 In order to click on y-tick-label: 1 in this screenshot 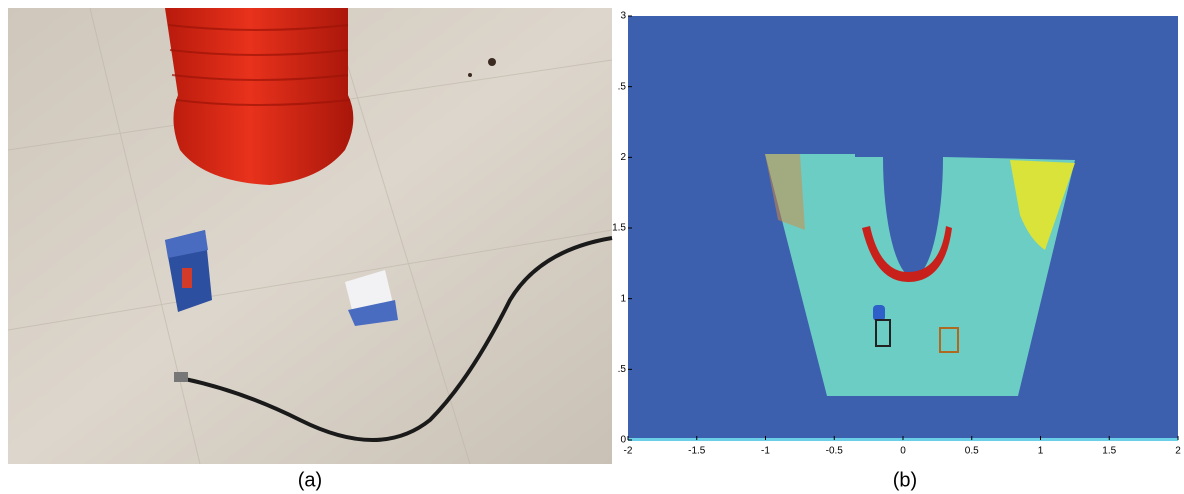, I will do `click(623, 298)`.